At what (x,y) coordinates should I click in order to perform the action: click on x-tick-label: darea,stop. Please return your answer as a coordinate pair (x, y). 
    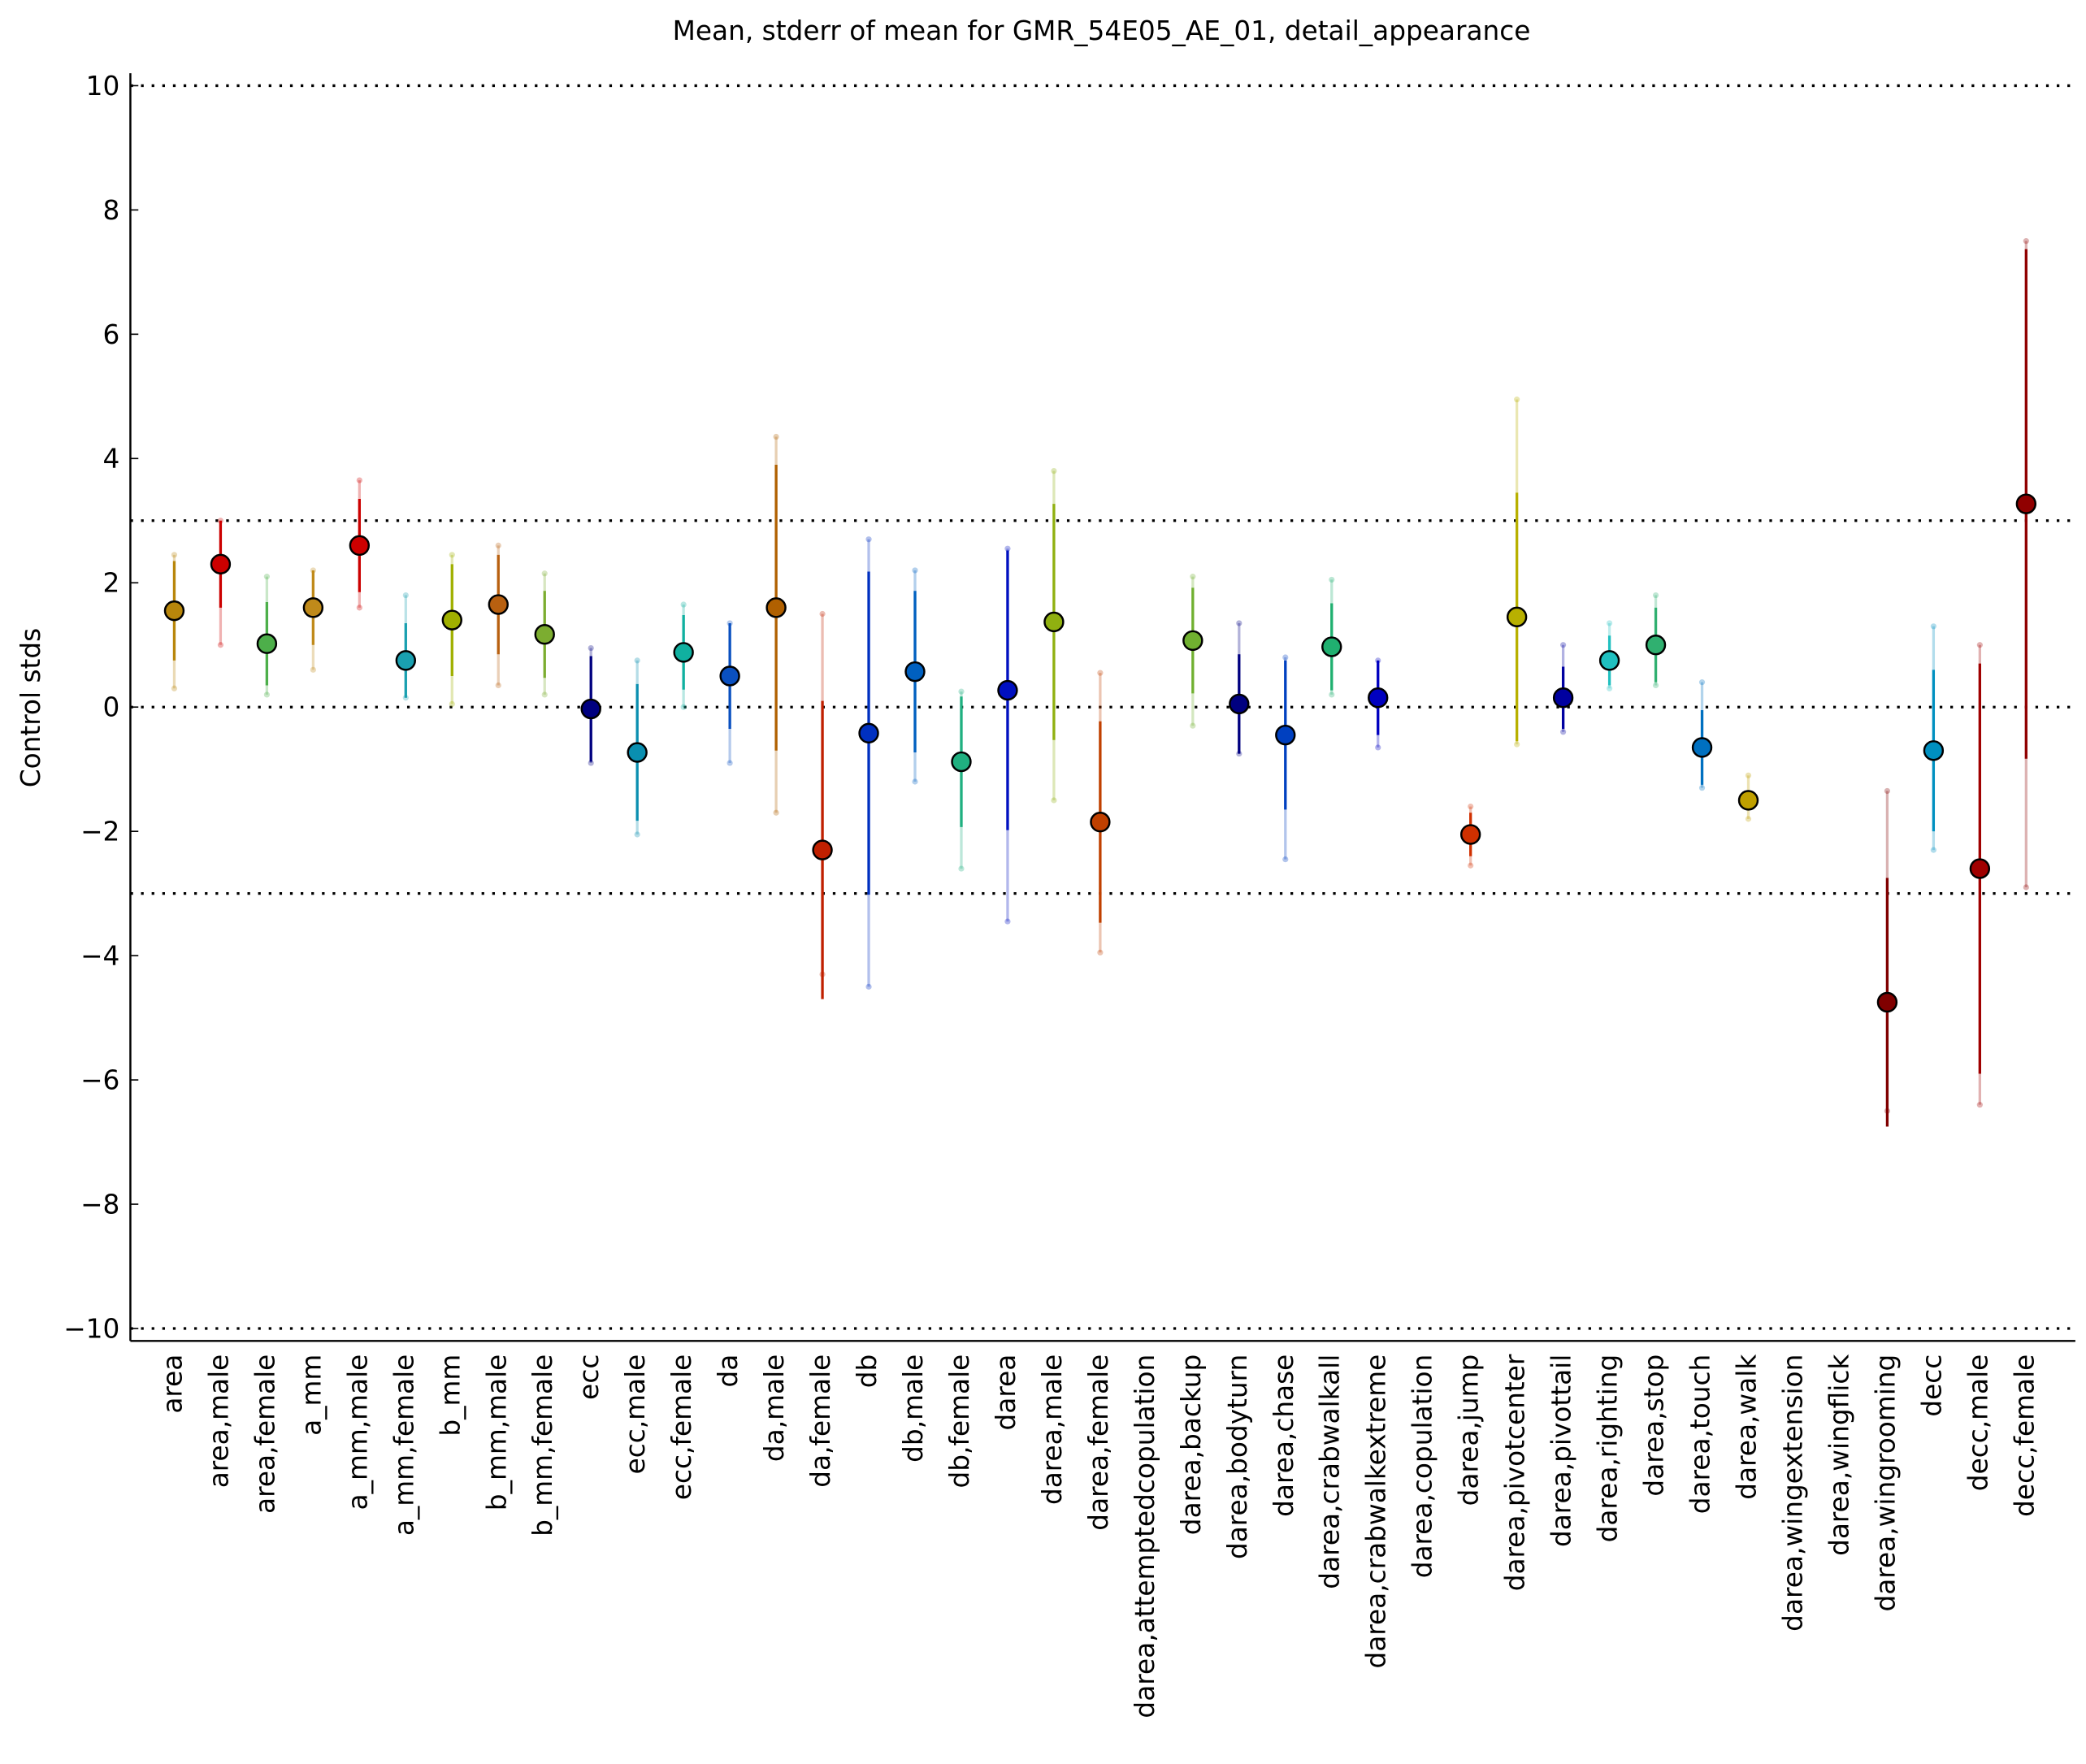
    Looking at the image, I should click on (1654, 1425).